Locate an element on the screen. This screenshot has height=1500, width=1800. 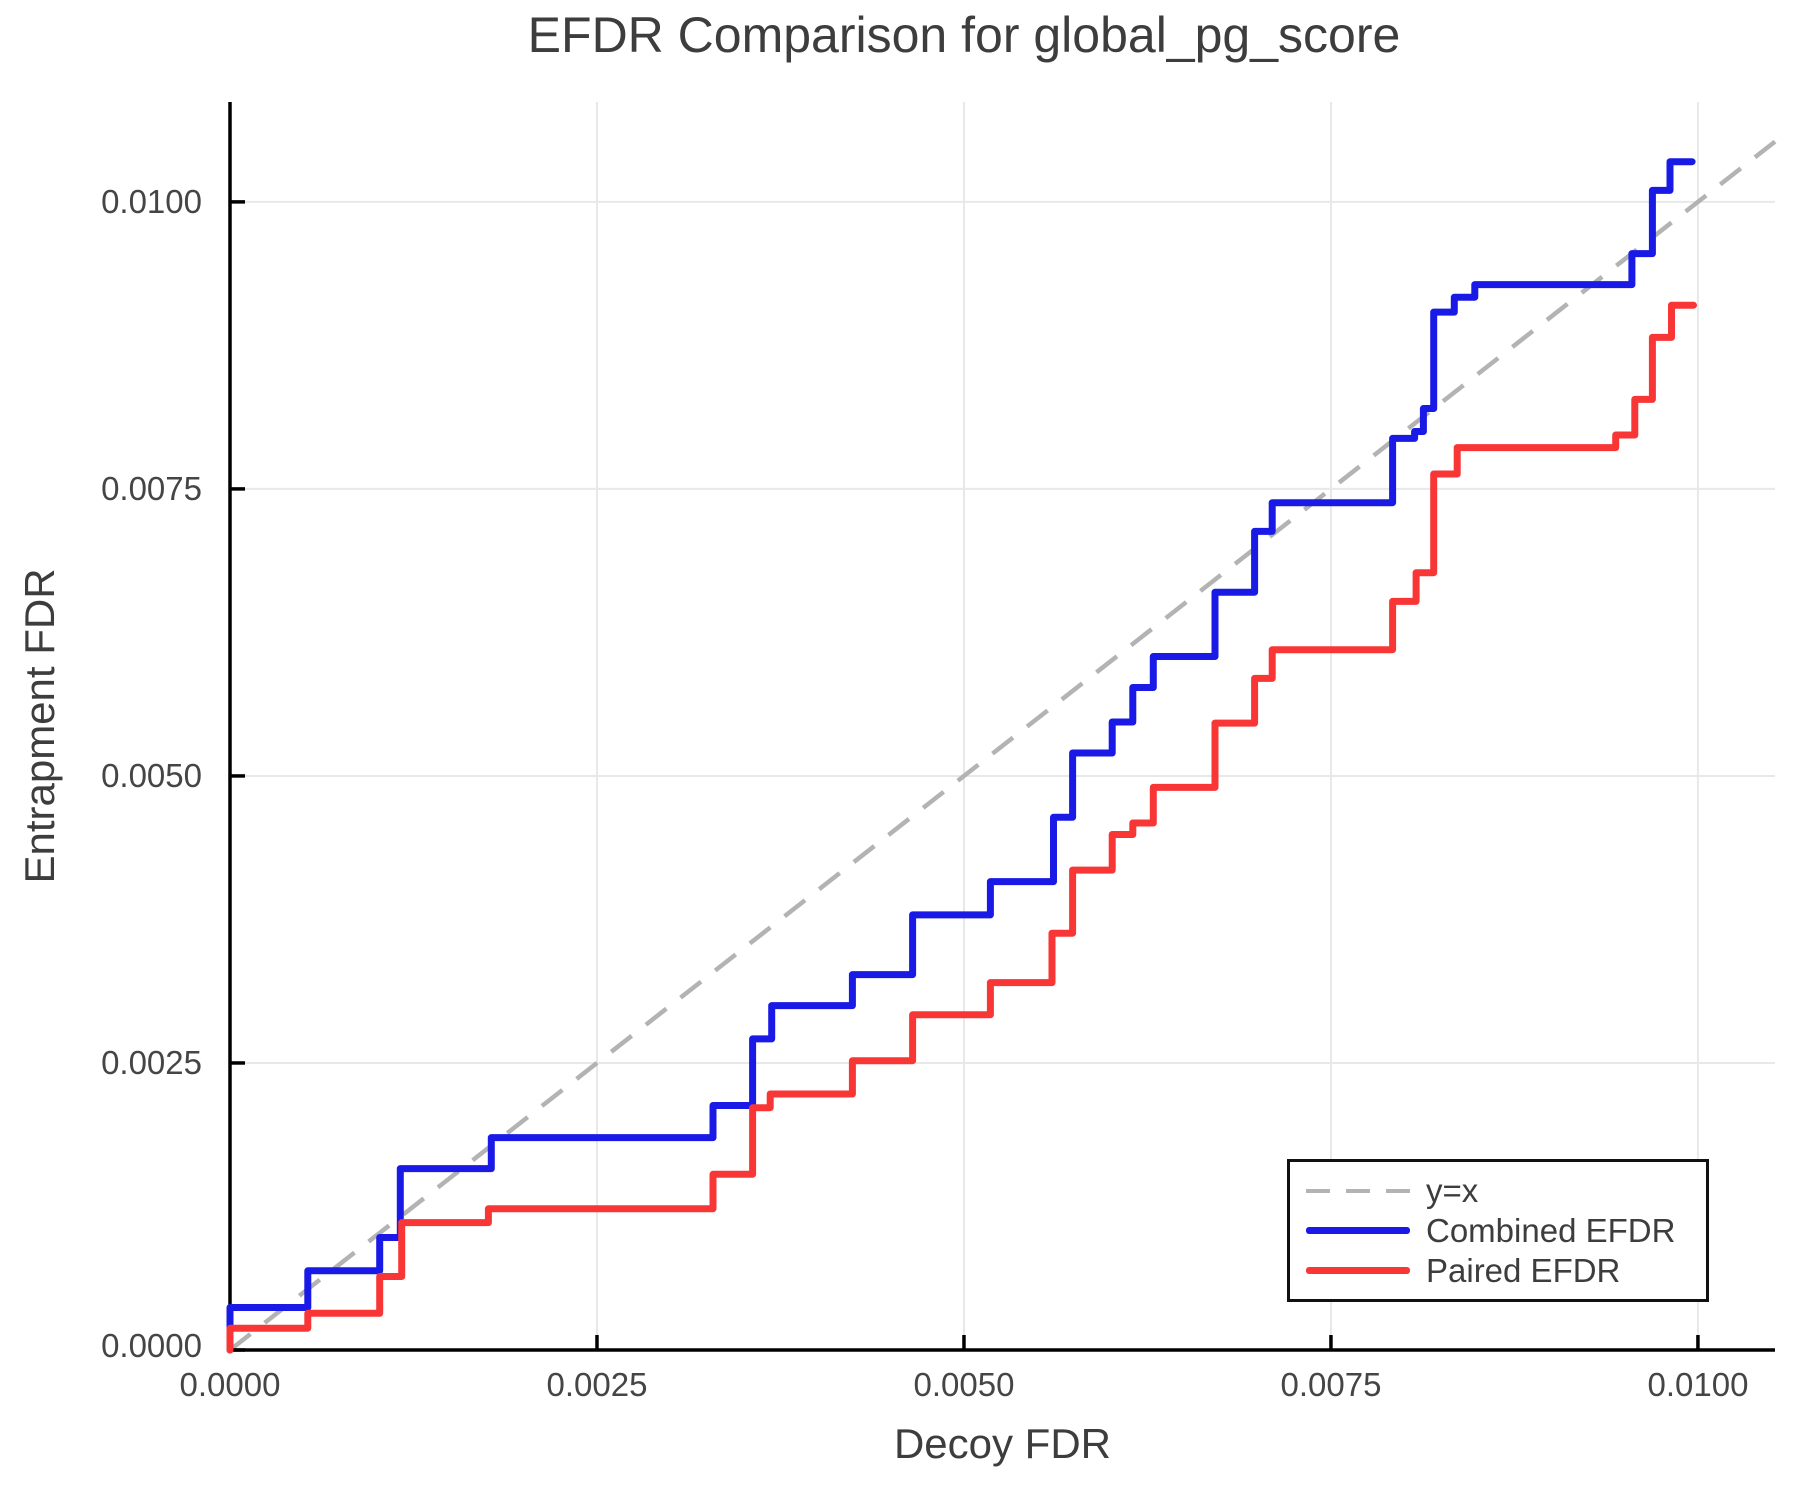
chart-title: EFDR Comparison for global_pg_score is located at coordinates (964, 35).